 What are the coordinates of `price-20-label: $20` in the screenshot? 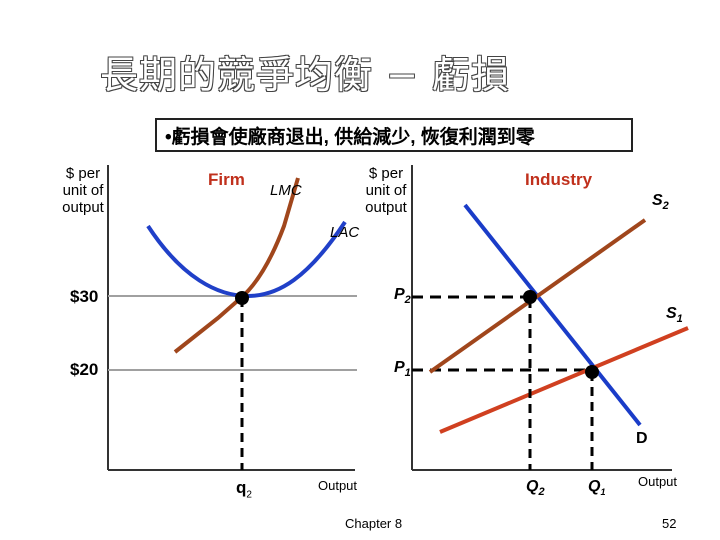 It's located at (84, 369).